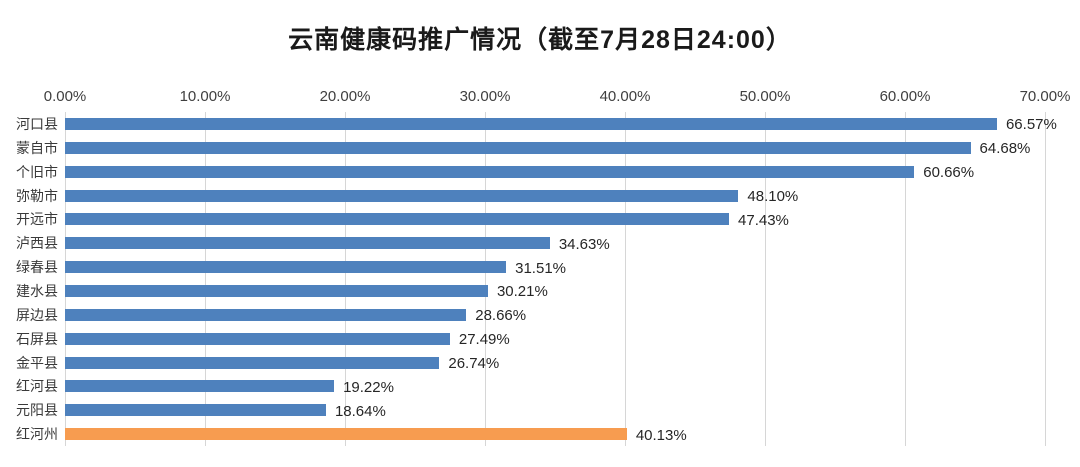 This screenshot has width=1080, height=467. What do you see at coordinates (763, 220) in the screenshot?
I see `bar-value-label: 47.43%` at bounding box center [763, 220].